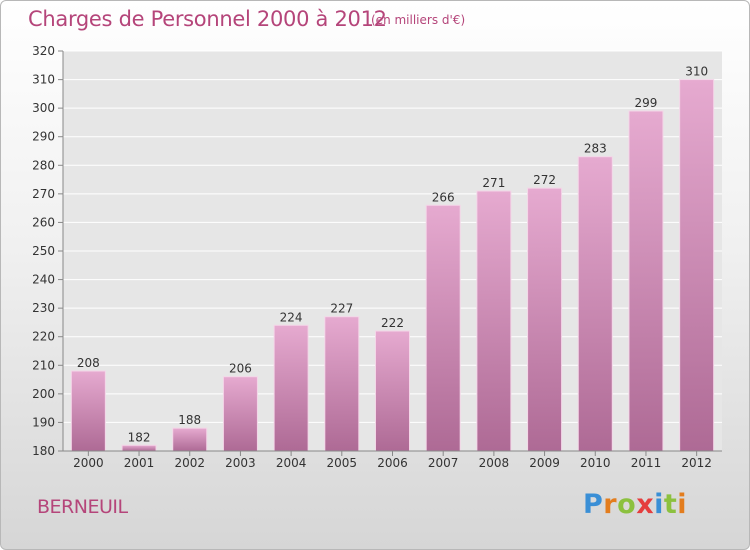 This screenshot has height=550, width=750. Describe the element at coordinates (240, 369) in the screenshot. I see `data-label: 206` at that location.